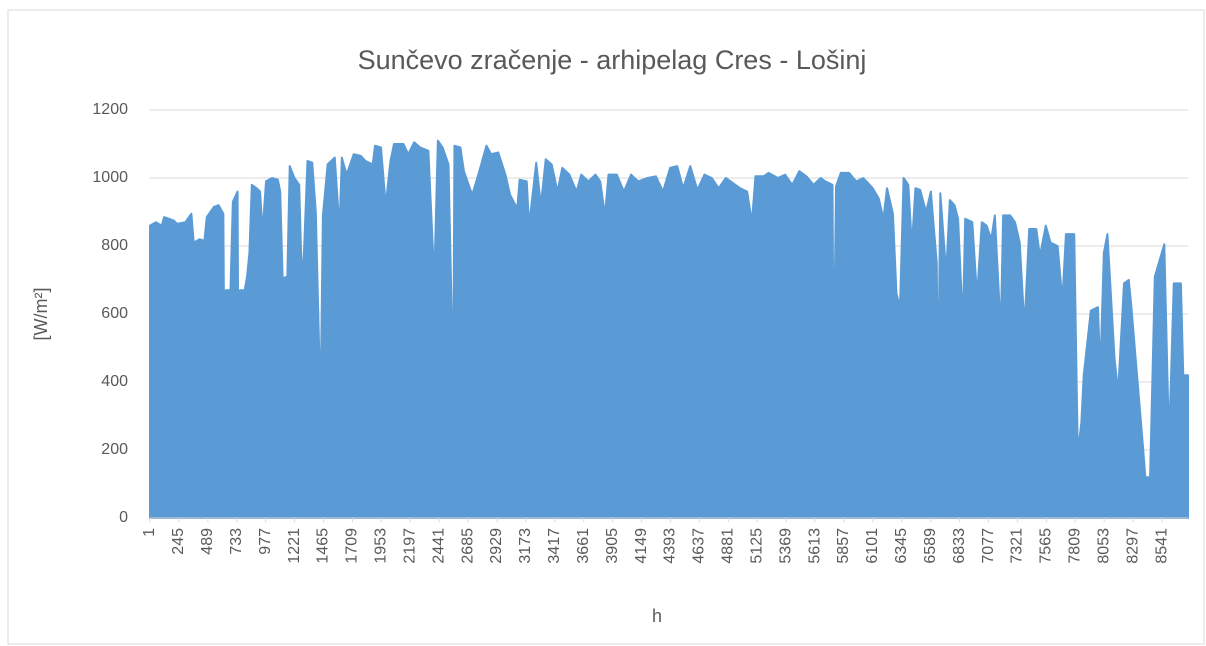 This screenshot has width=1206, height=646. I want to click on x-tick-label: 4393, so click(670, 546).